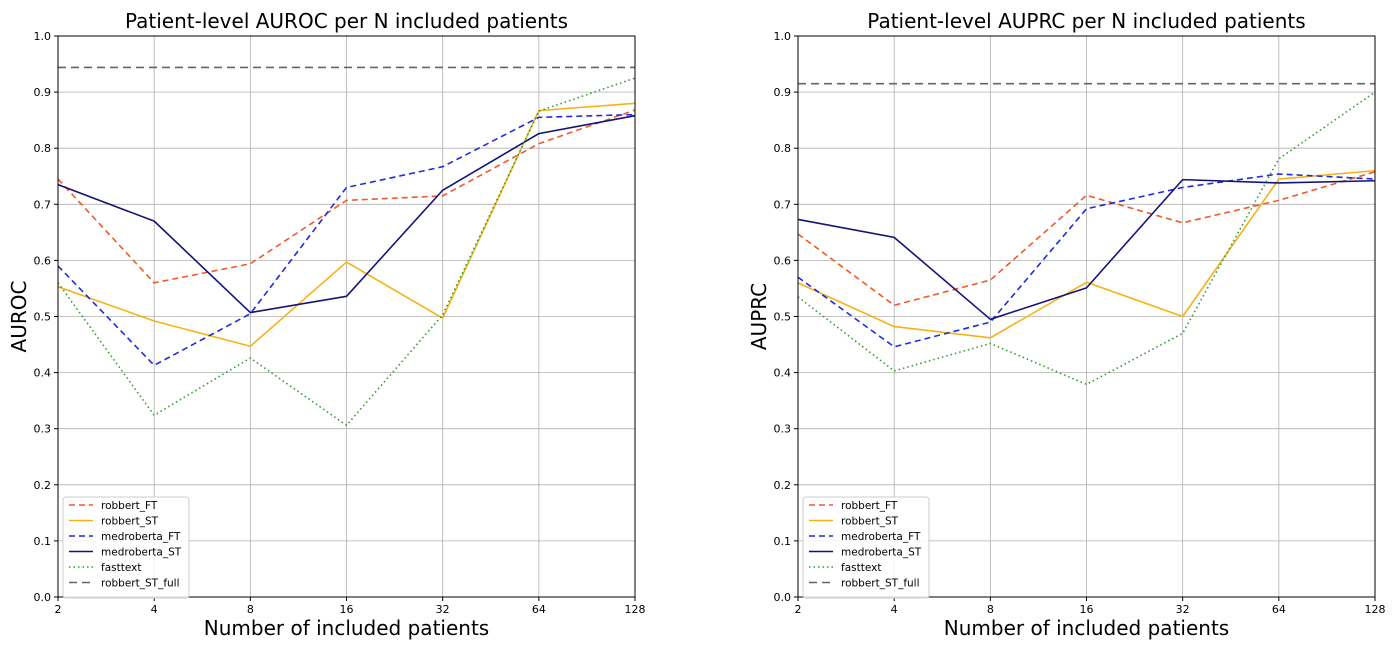 Image resolution: width=1400 pixels, height=654 pixels. I want to click on y-axis-label: AUPRC, so click(759, 316).